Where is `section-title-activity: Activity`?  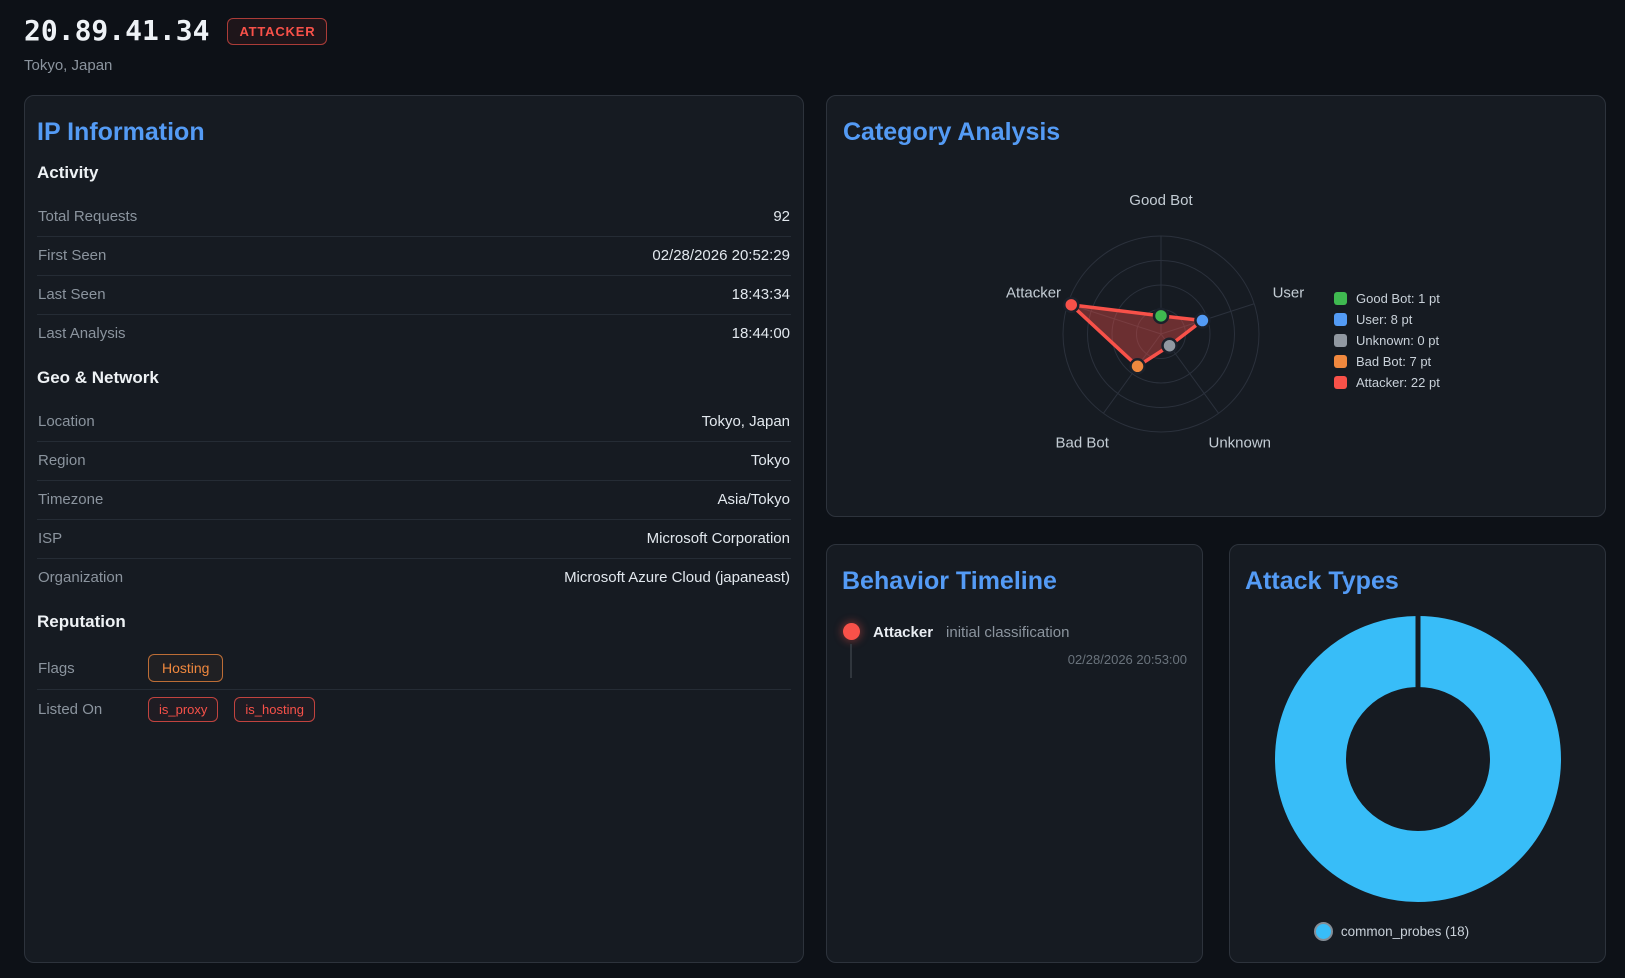
section-title-activity: Activity is located at coordinates (68, 172).